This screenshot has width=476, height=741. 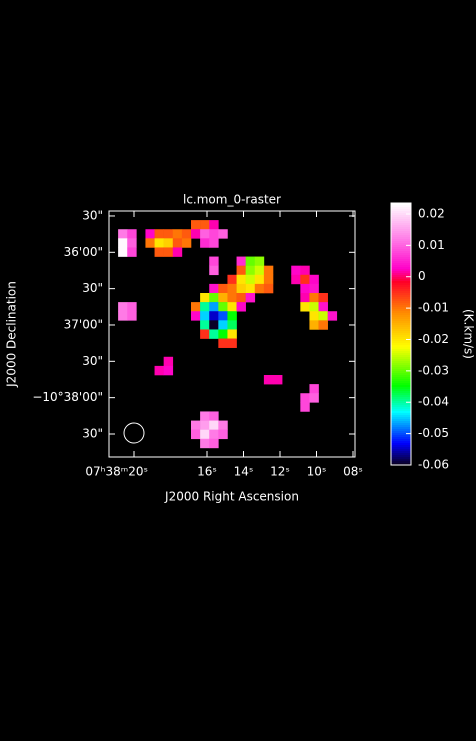 I want to click on colorbar-tick-label: -0.03, so click(x=433, y=370).